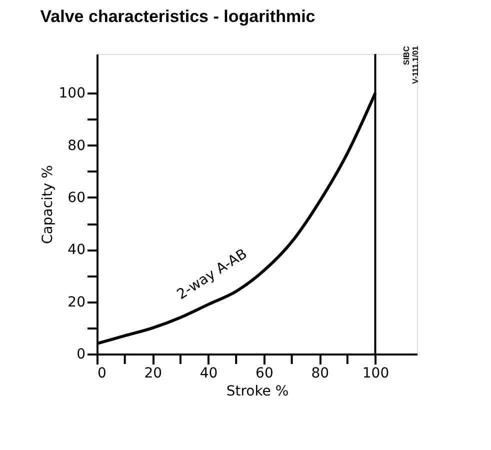 This screenshot has width=491, height=450. Describe the element at coordinates (320, 374) in the screenshot. I see `x-tick-label: 80` at that location.